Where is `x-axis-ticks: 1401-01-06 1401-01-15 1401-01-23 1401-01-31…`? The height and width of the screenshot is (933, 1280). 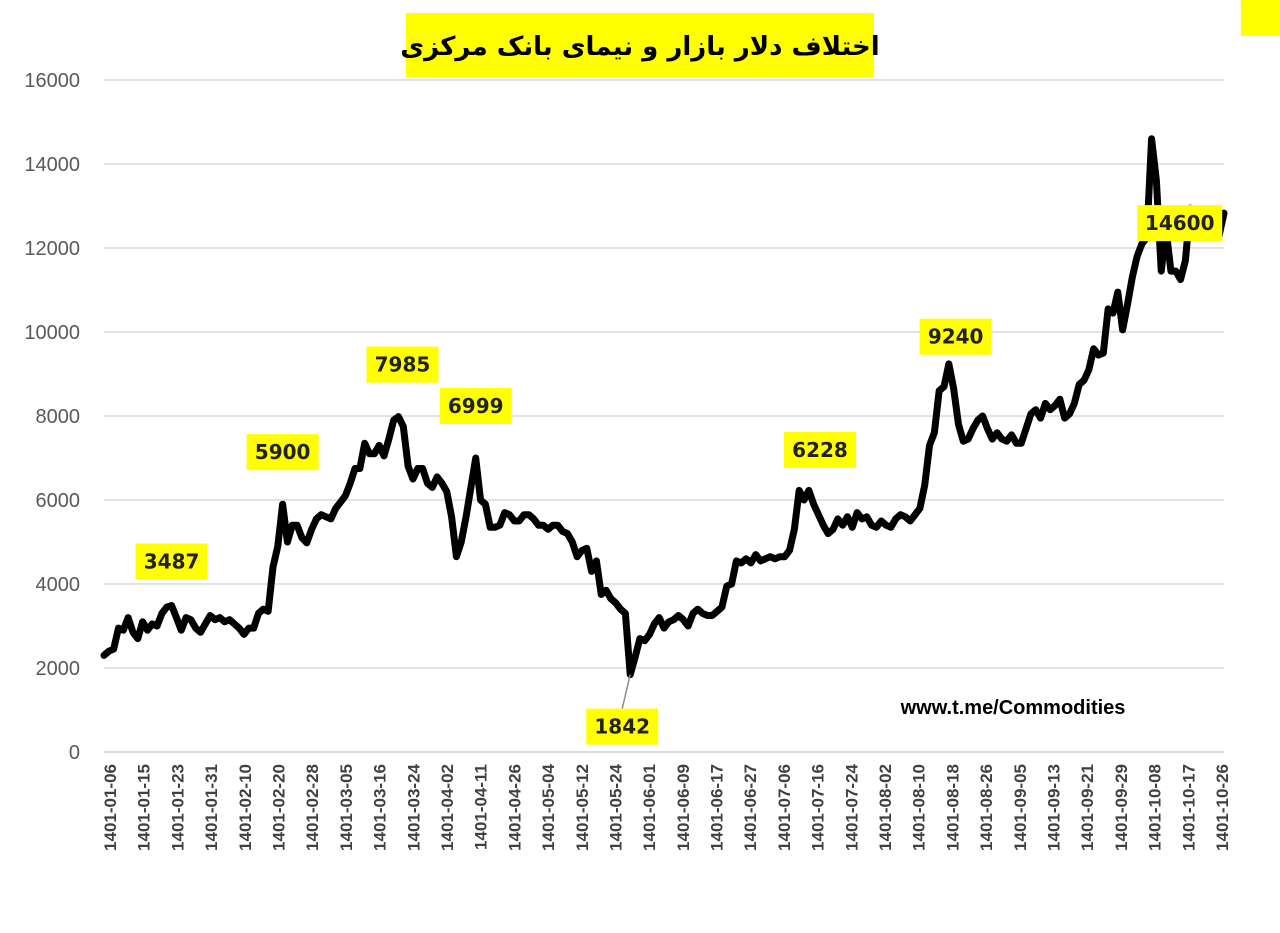 x-axis-ticks: 1401-01-06 1401-01-15 1401-01-23 1401-01-31… is located at coordinates (666, 807).